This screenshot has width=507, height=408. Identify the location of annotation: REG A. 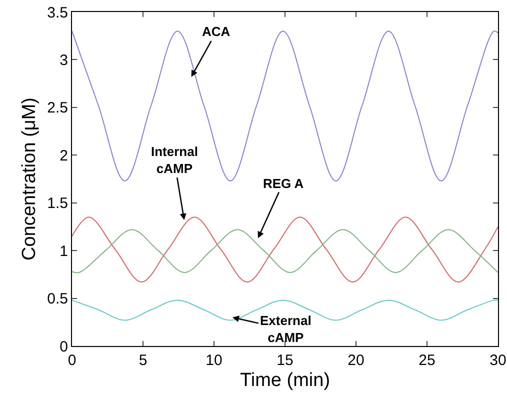
(283, 183).